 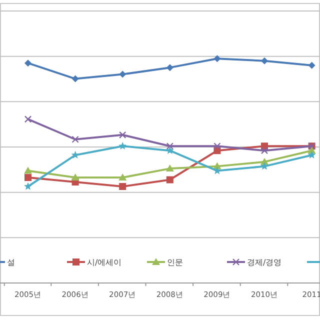 I want to click on legend-label: 경제/경영, so click(x=264, y=262).